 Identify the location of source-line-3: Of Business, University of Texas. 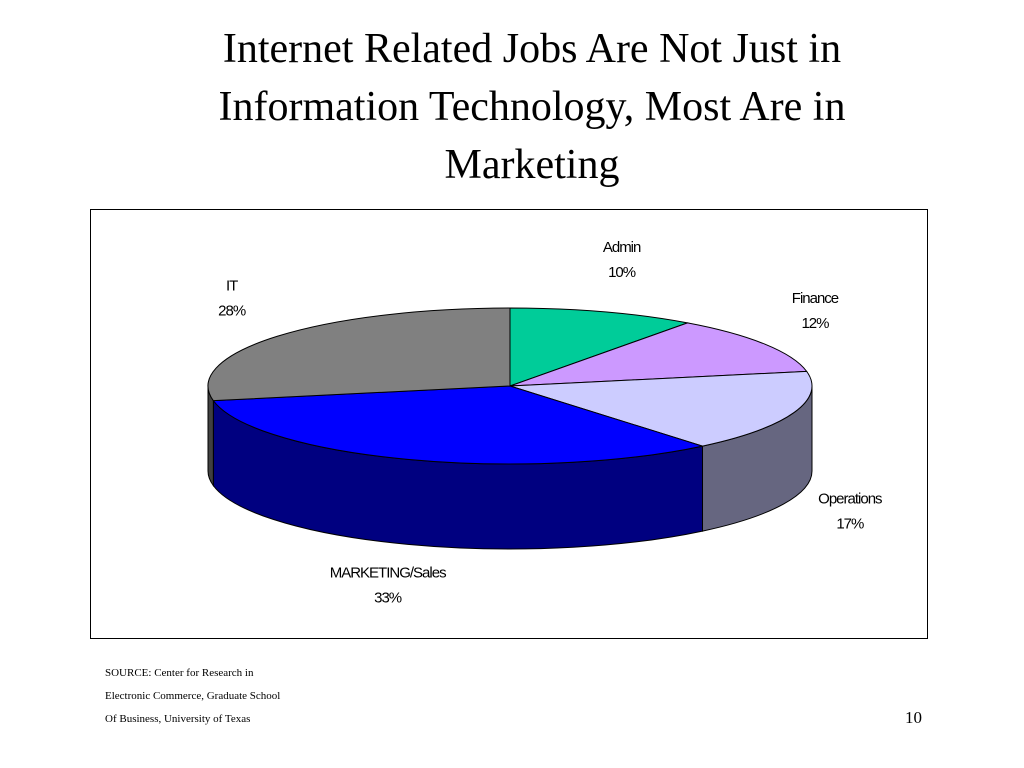
(178, 719).